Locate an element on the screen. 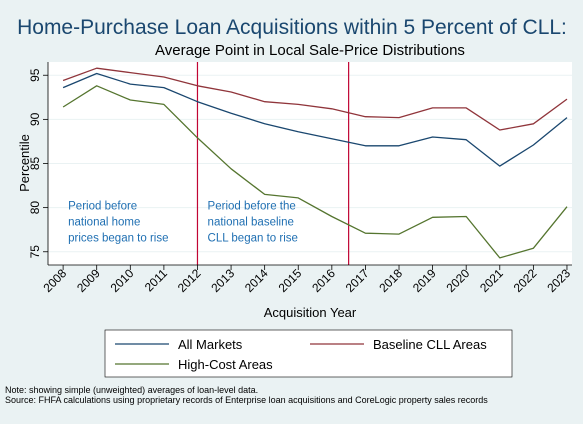 The height and width of the screenshot is (424, 583). x-tick-label: 2020 is located at coordinates (458, 280).